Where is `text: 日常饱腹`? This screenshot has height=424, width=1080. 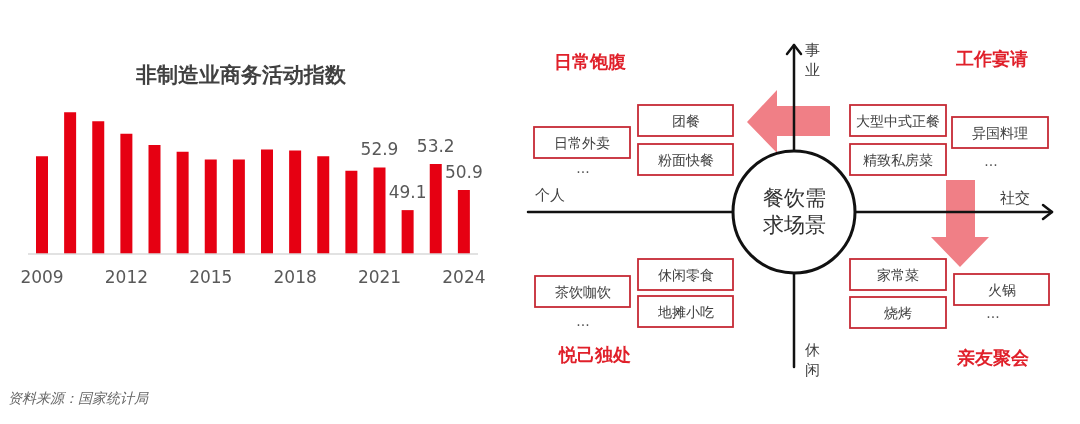
text: 日常饱腹 is located at coordinates (590, 62).